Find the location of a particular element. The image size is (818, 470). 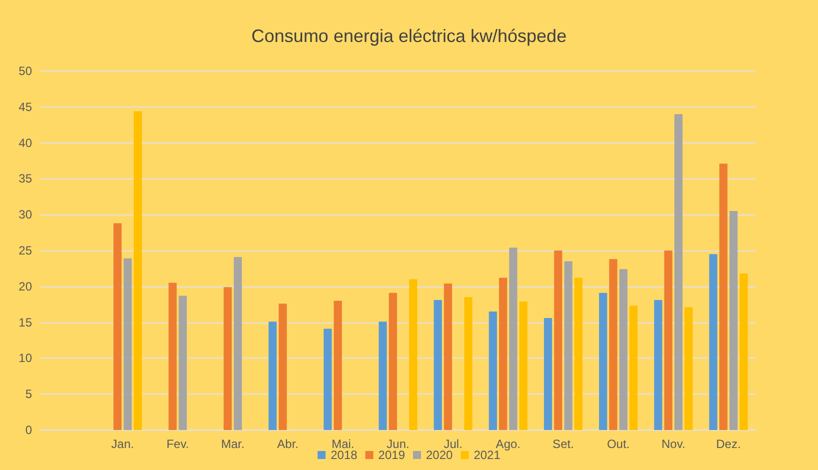

y-tick-label: 10 is located at coordinates (25, 358).